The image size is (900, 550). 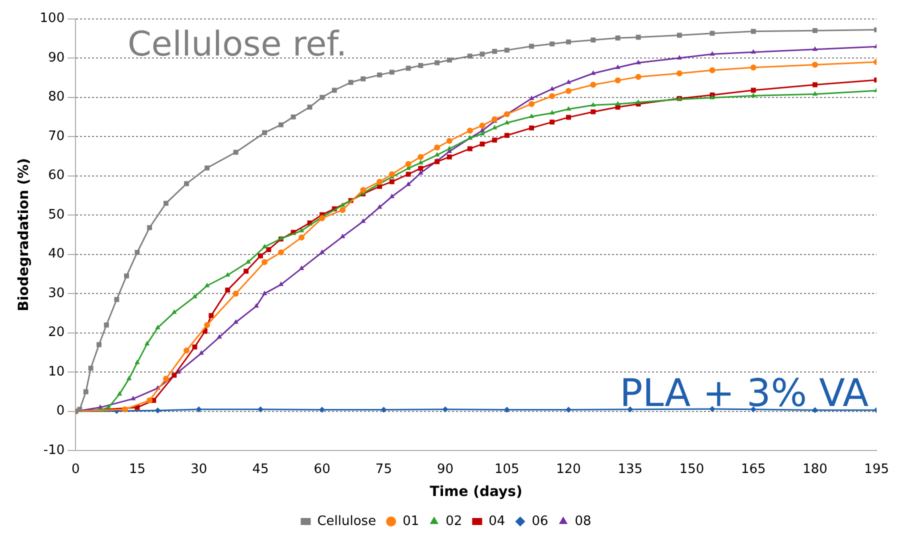 What do you see at coordinates (507, 469) in the screenshot?
I see `x-tick-label: 105` at bounding box center [507, 469].